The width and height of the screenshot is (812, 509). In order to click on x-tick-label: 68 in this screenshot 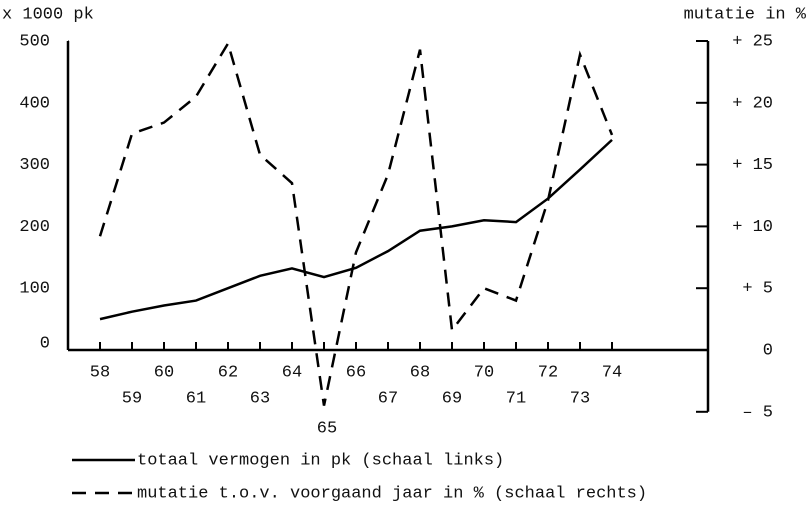, I will do `click(420, 372)`.